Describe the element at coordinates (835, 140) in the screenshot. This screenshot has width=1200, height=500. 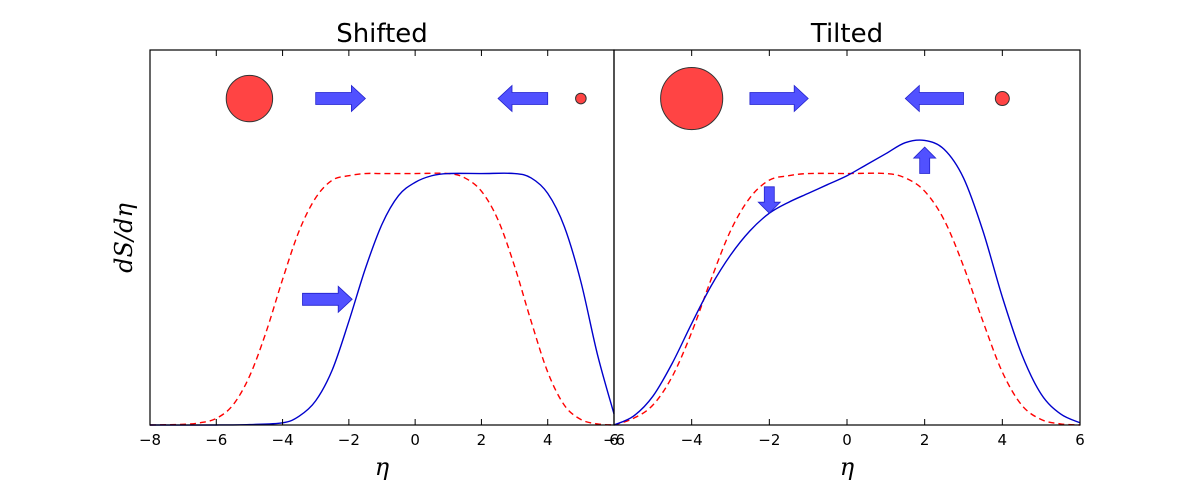
I see `annotations-tilted` at that location.